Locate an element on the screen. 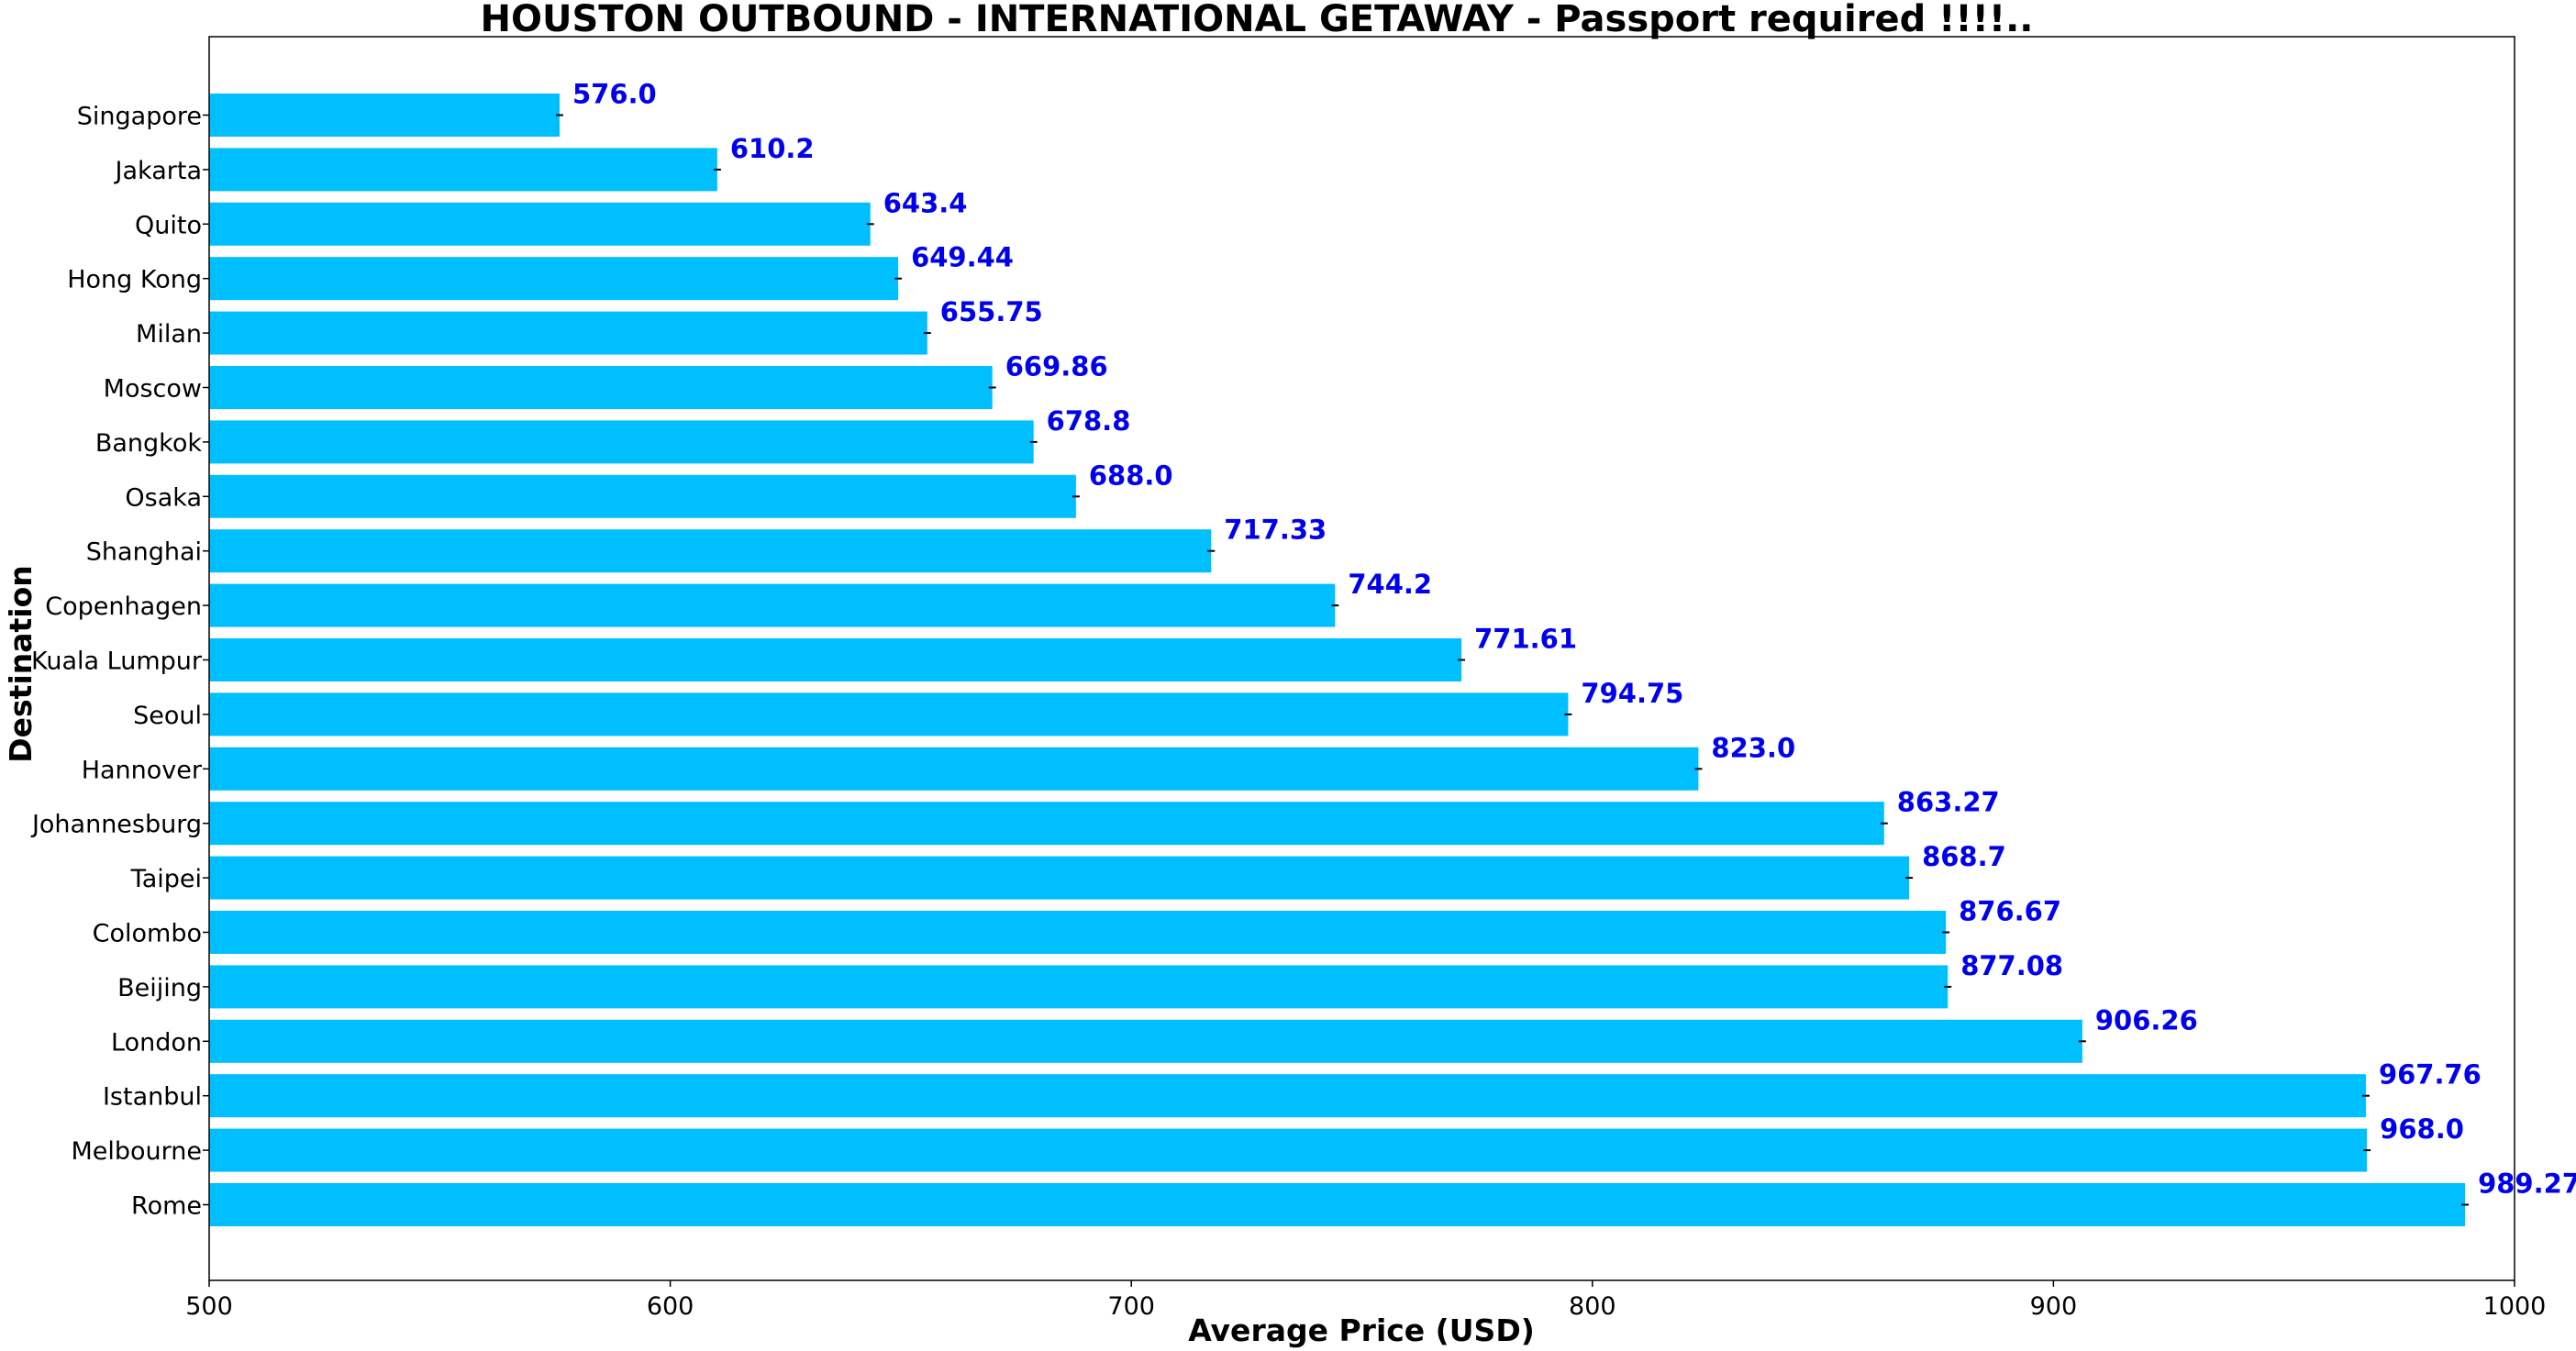  value-label: 968.0 is located at coordinates (2422, 1129).